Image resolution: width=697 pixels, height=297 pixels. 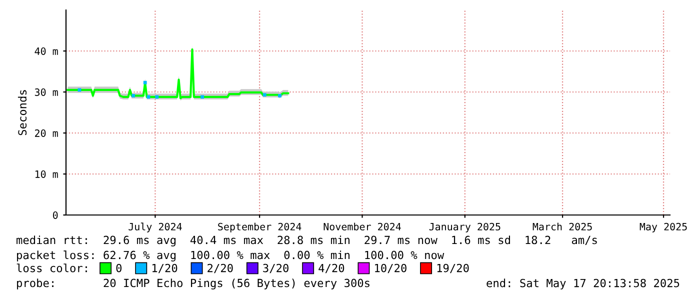 What do you see at coordinates (55, 215) in the screenshot?
I see `y-tick-label: 0` at bounding box center [55, 215].